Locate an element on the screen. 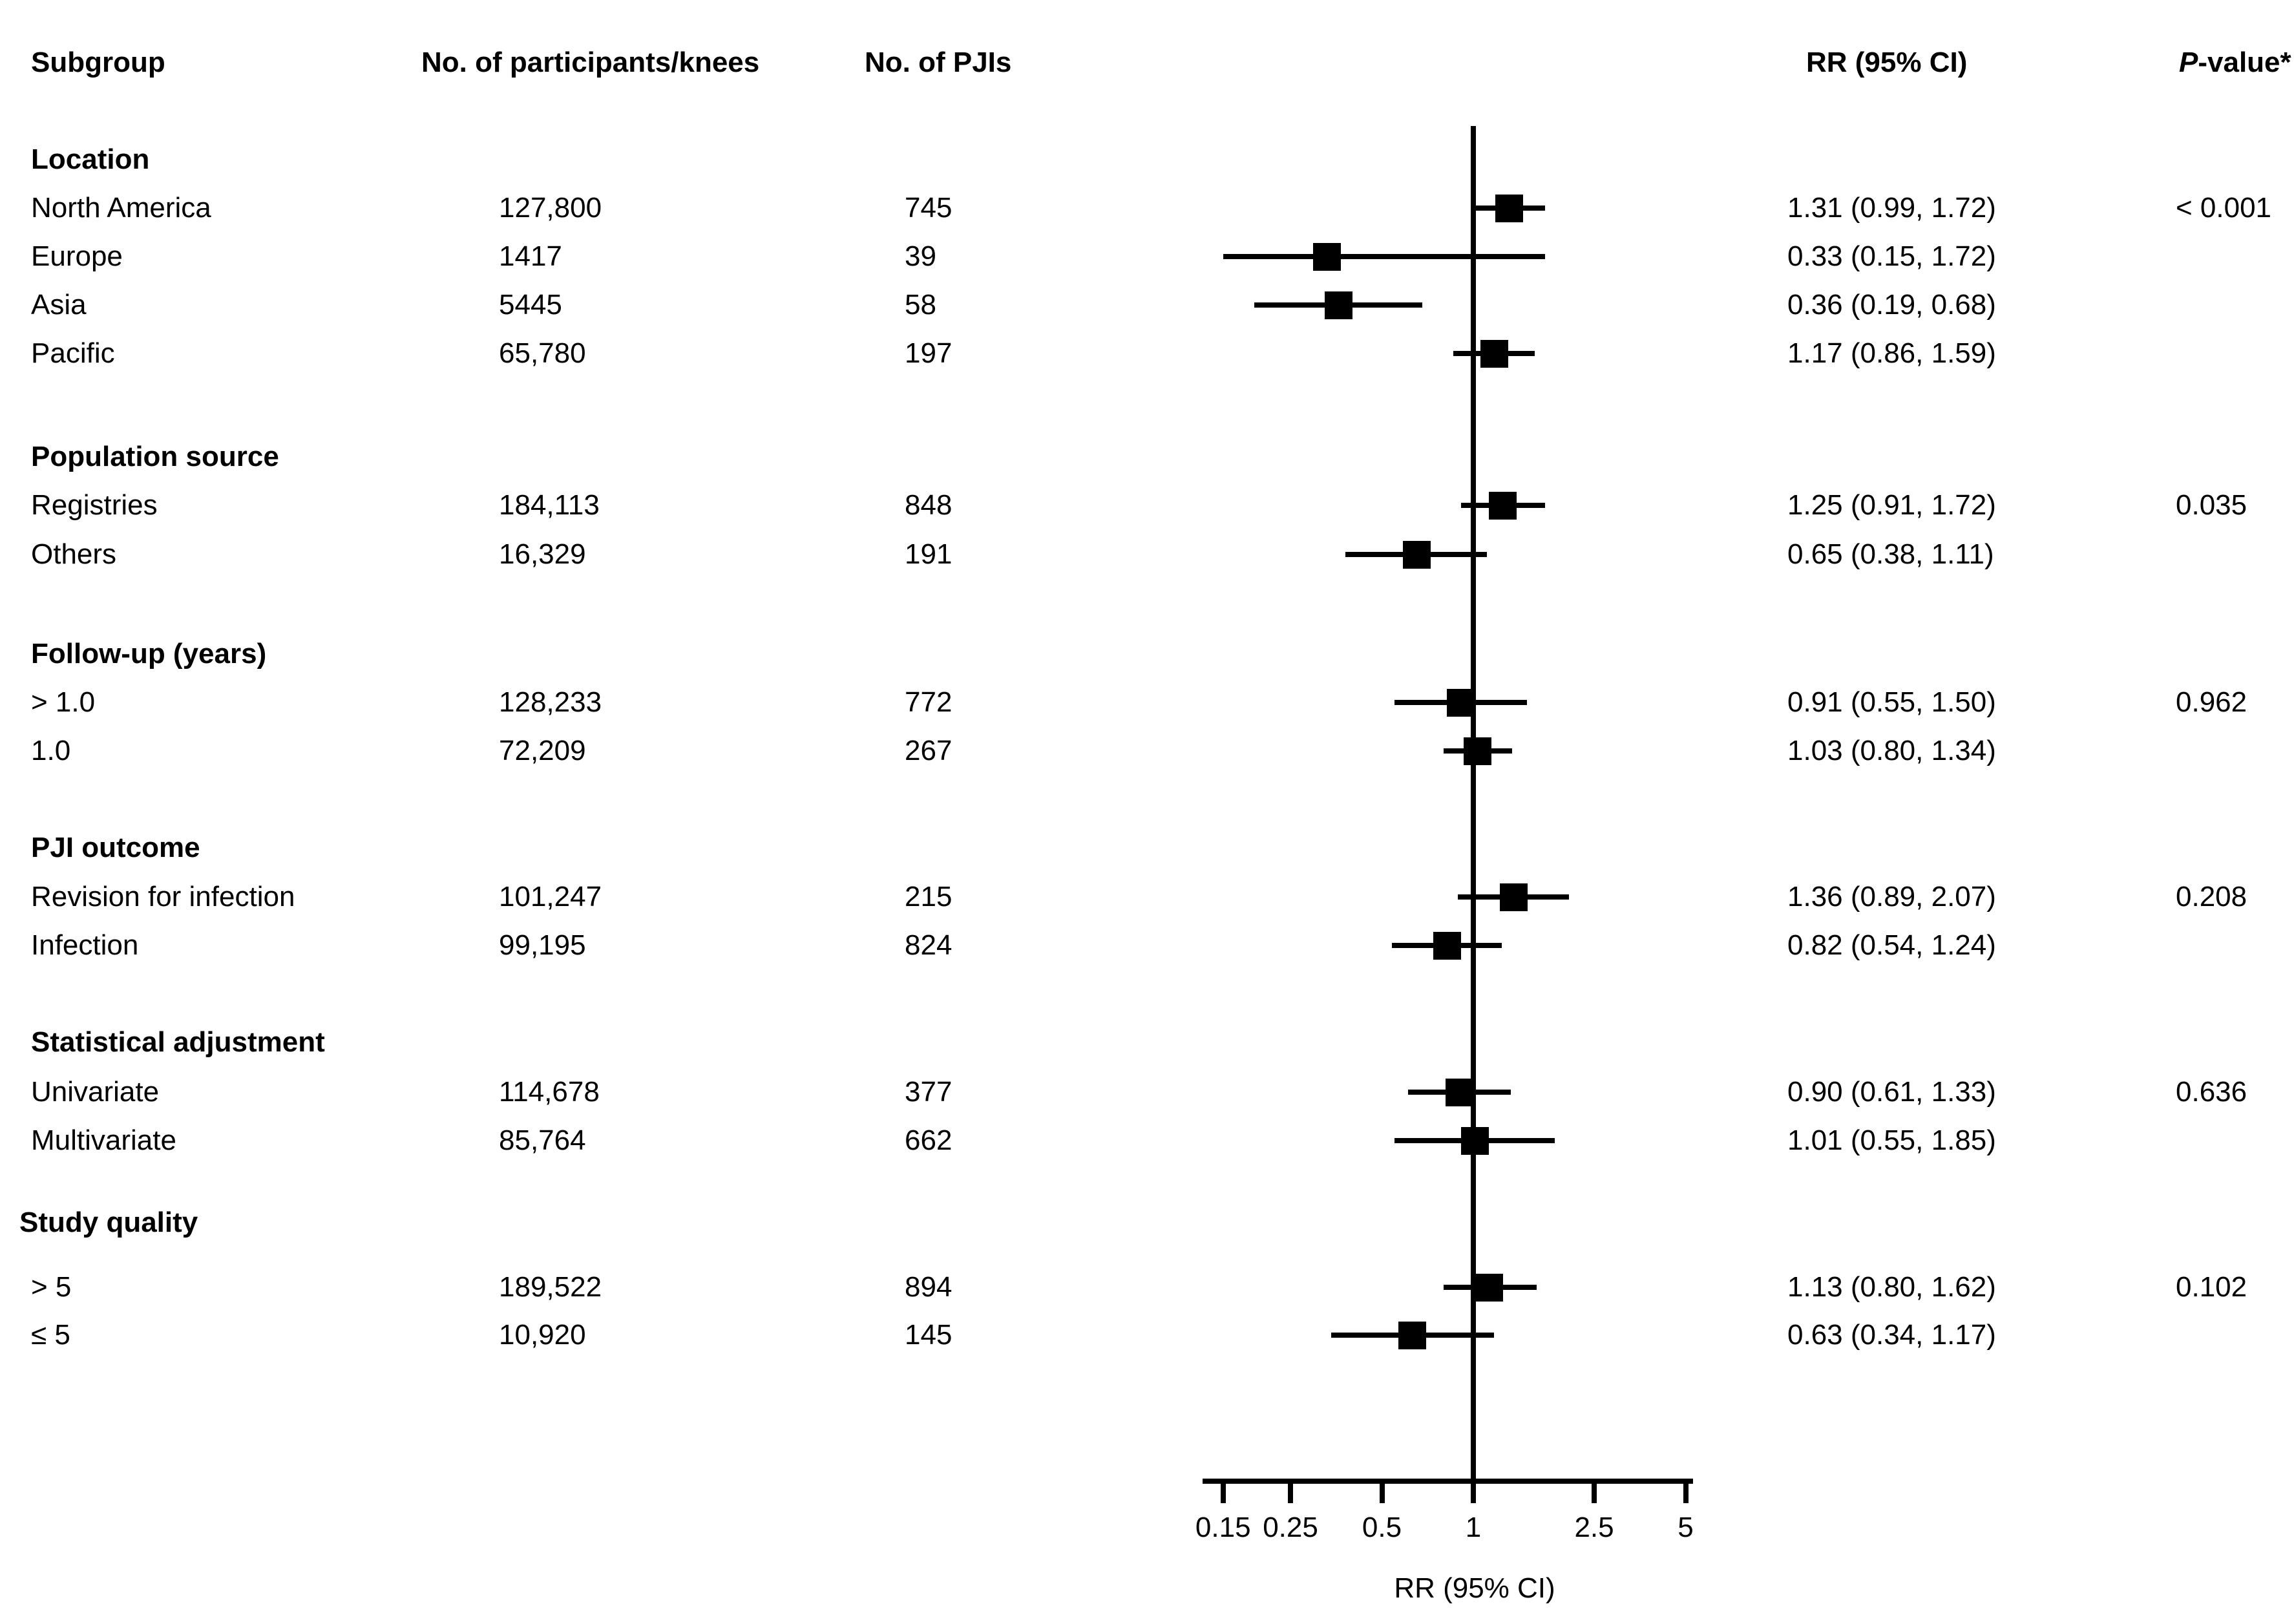 The height and width of the screenshot is (1624, 2294). participants-value: 1417 is located at coordinates (530, 256).